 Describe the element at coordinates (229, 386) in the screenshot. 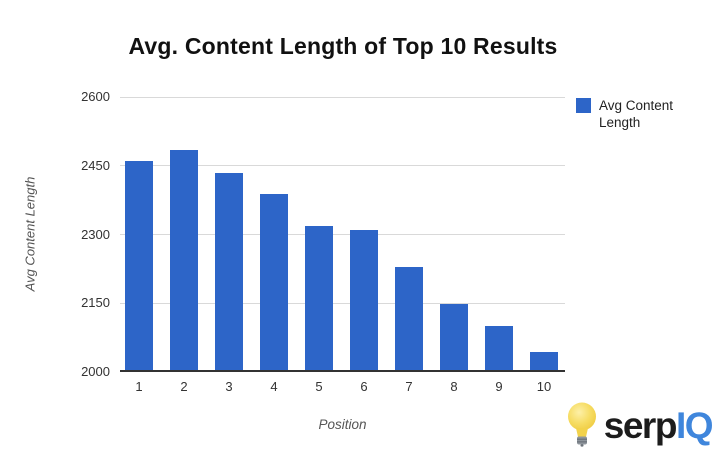

I see `x-tick-label-3: 3` at that location.